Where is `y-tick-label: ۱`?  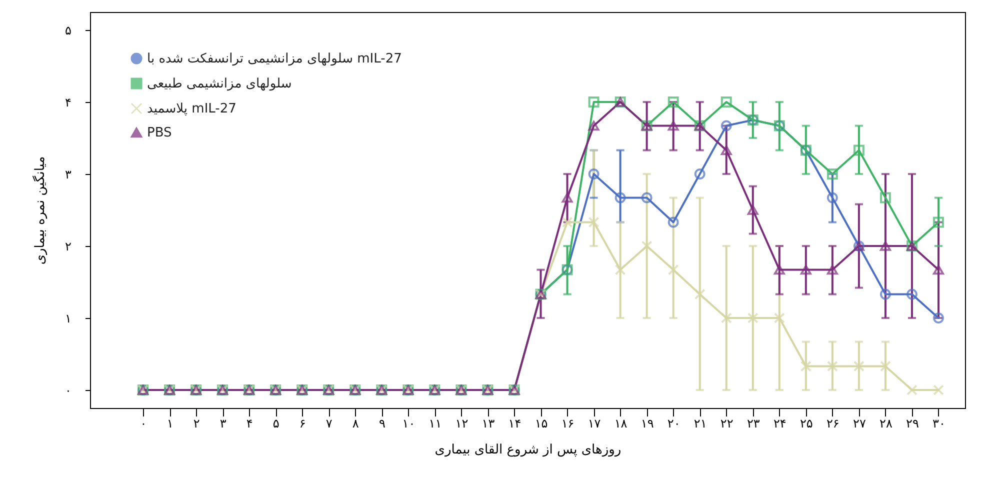 y-tick-label: ۱ is located at coordinates (68, 319).